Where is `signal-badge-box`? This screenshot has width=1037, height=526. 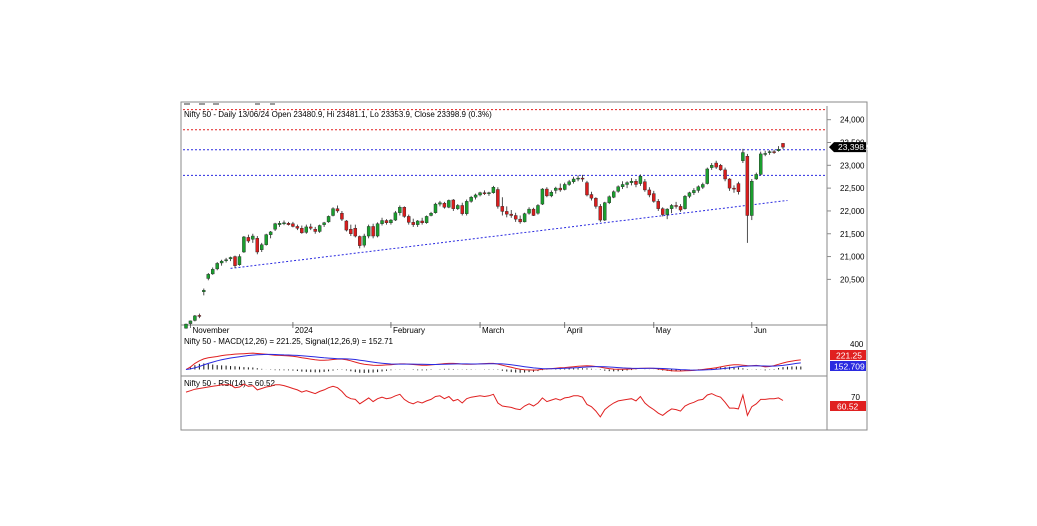 signal-badge-box is located at coordinates (848, 366).